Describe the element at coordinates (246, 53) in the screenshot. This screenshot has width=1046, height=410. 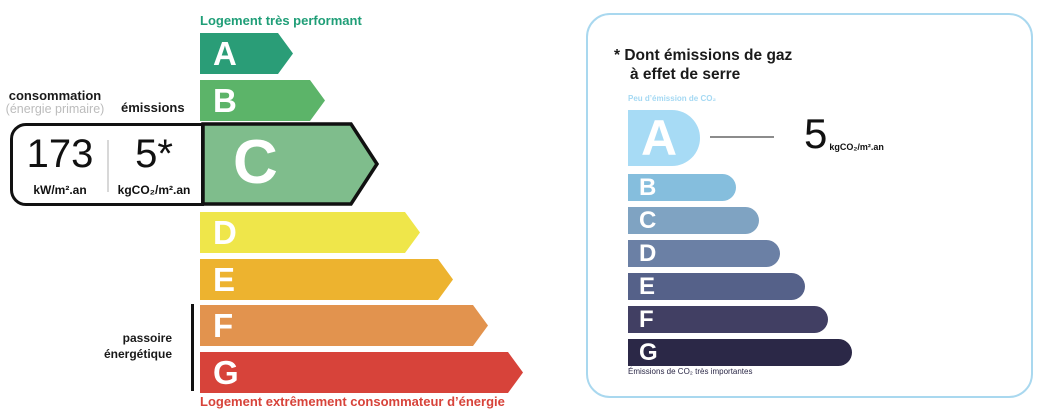
I see `energy-class-a-arrow: A` at that location.